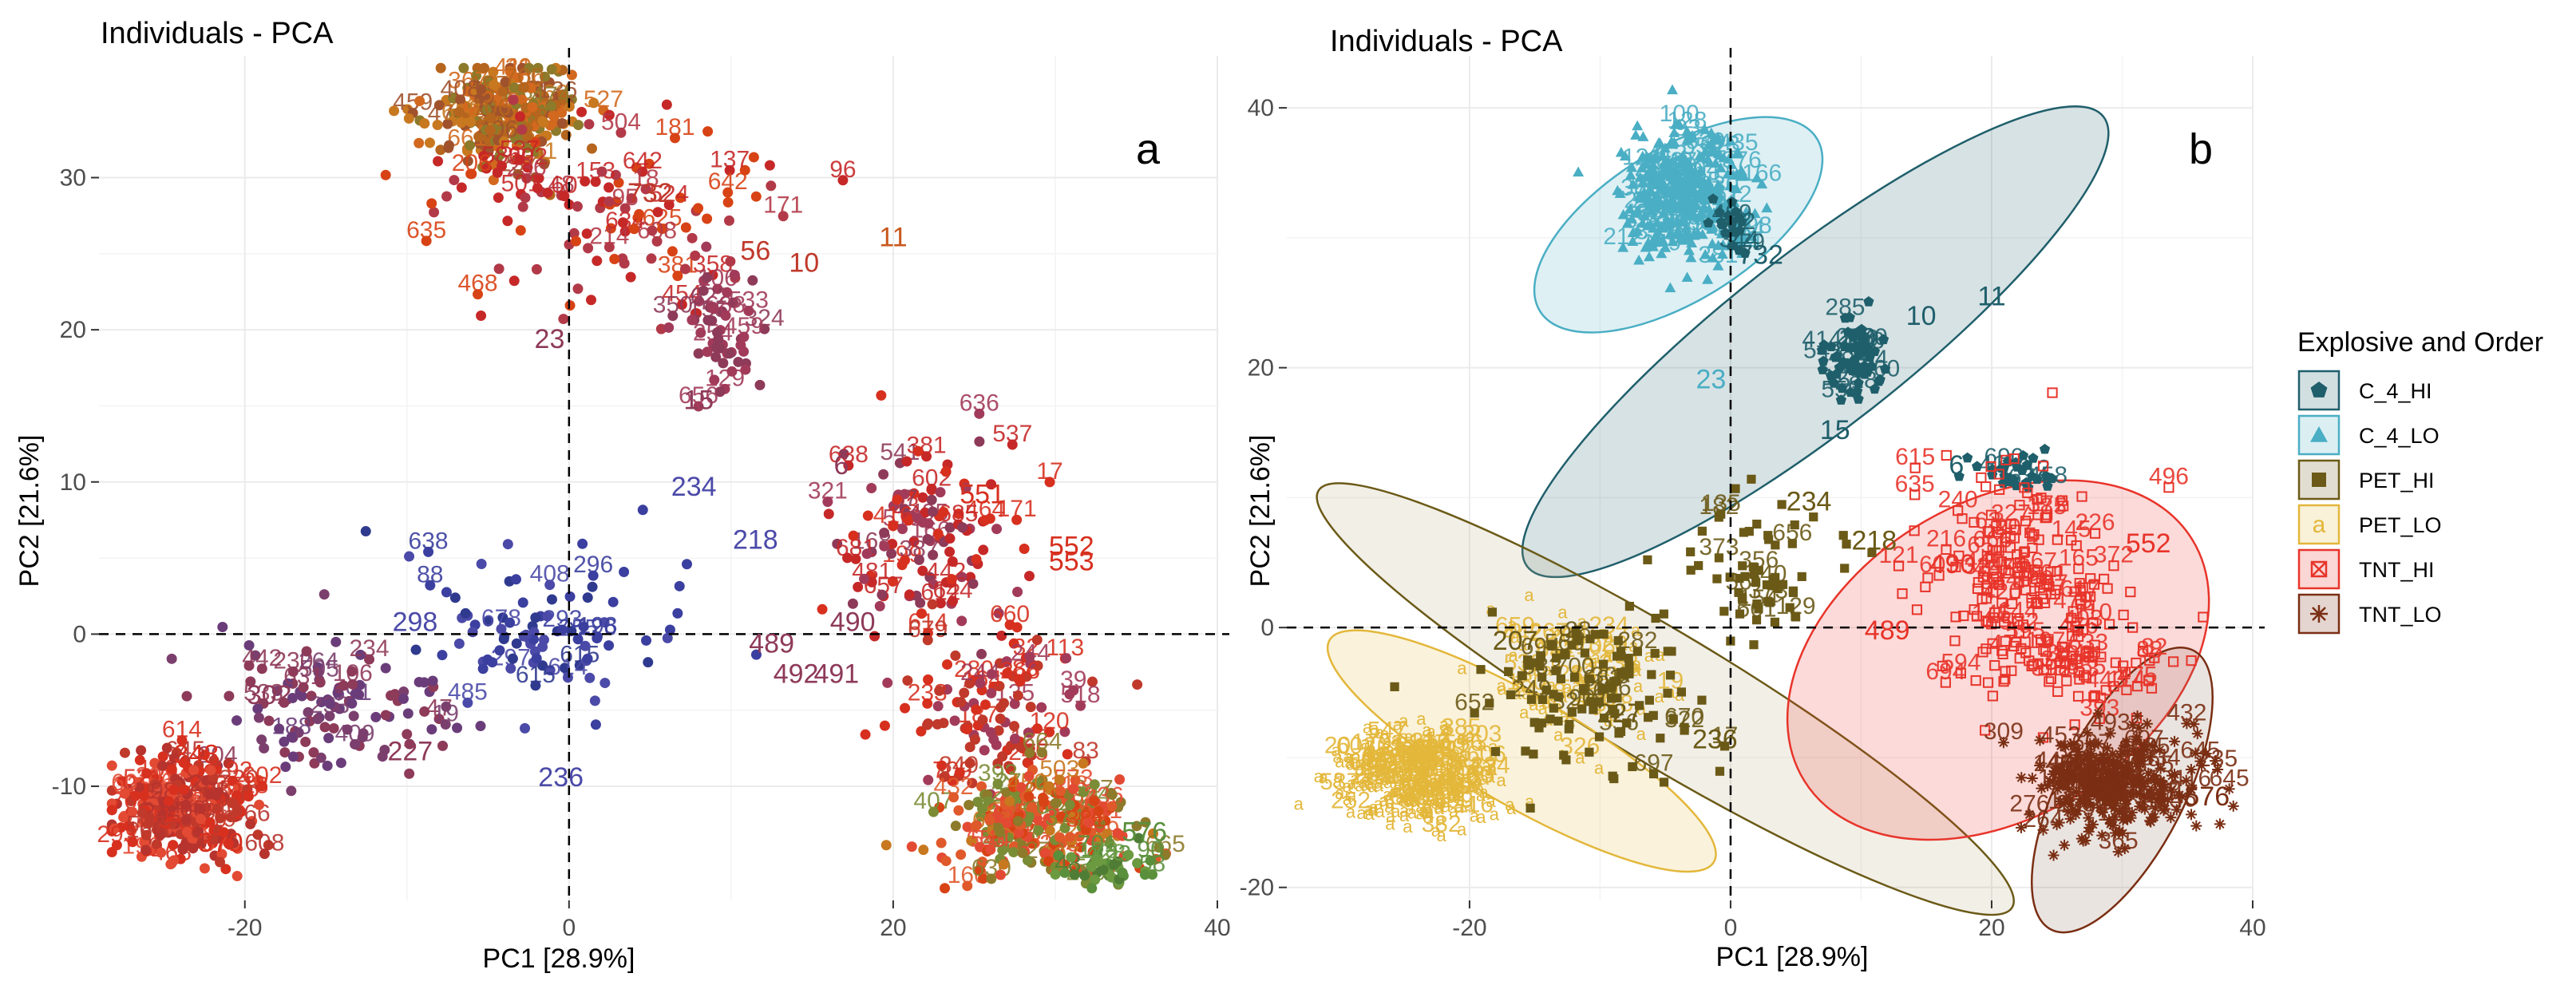  Describe the element at coordinates (1059, 769) in the screenshot. I see `point-label-mark: 503` at that location.